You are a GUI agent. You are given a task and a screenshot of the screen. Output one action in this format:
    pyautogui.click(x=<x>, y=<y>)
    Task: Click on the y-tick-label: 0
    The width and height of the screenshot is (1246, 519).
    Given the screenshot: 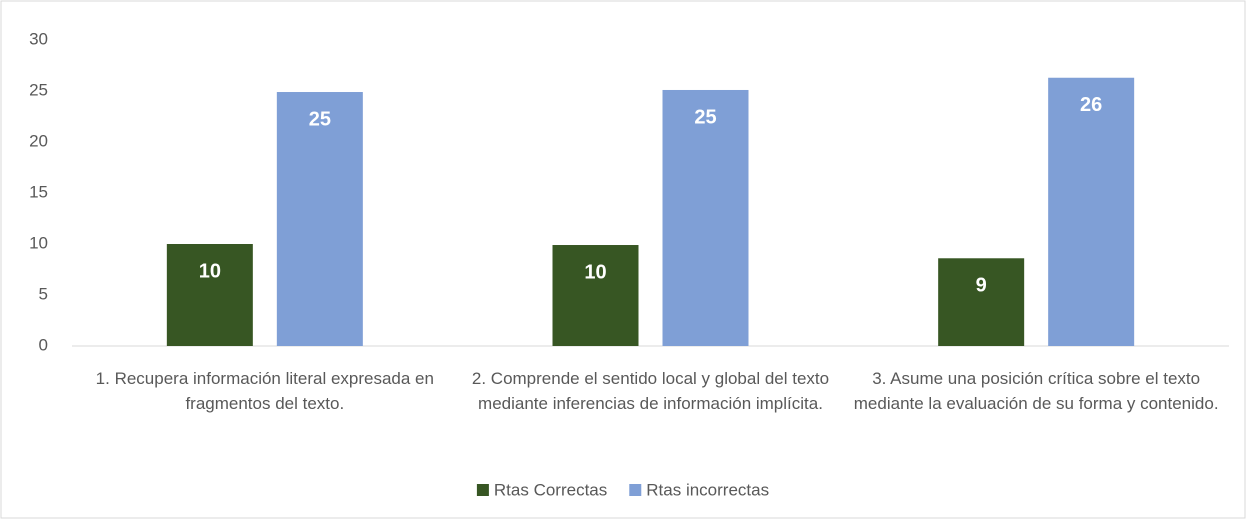 What is the action you would take?
    pyautogui.click(x=43, y=344)
    